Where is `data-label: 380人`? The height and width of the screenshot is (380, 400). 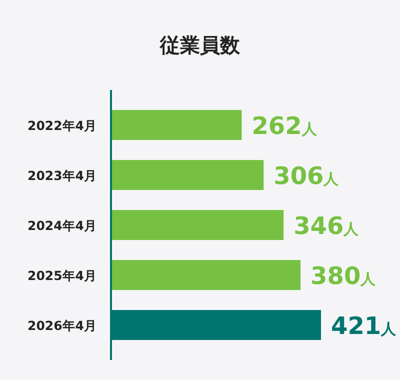
data-label: 380人 is located at coordinates (343, 276).